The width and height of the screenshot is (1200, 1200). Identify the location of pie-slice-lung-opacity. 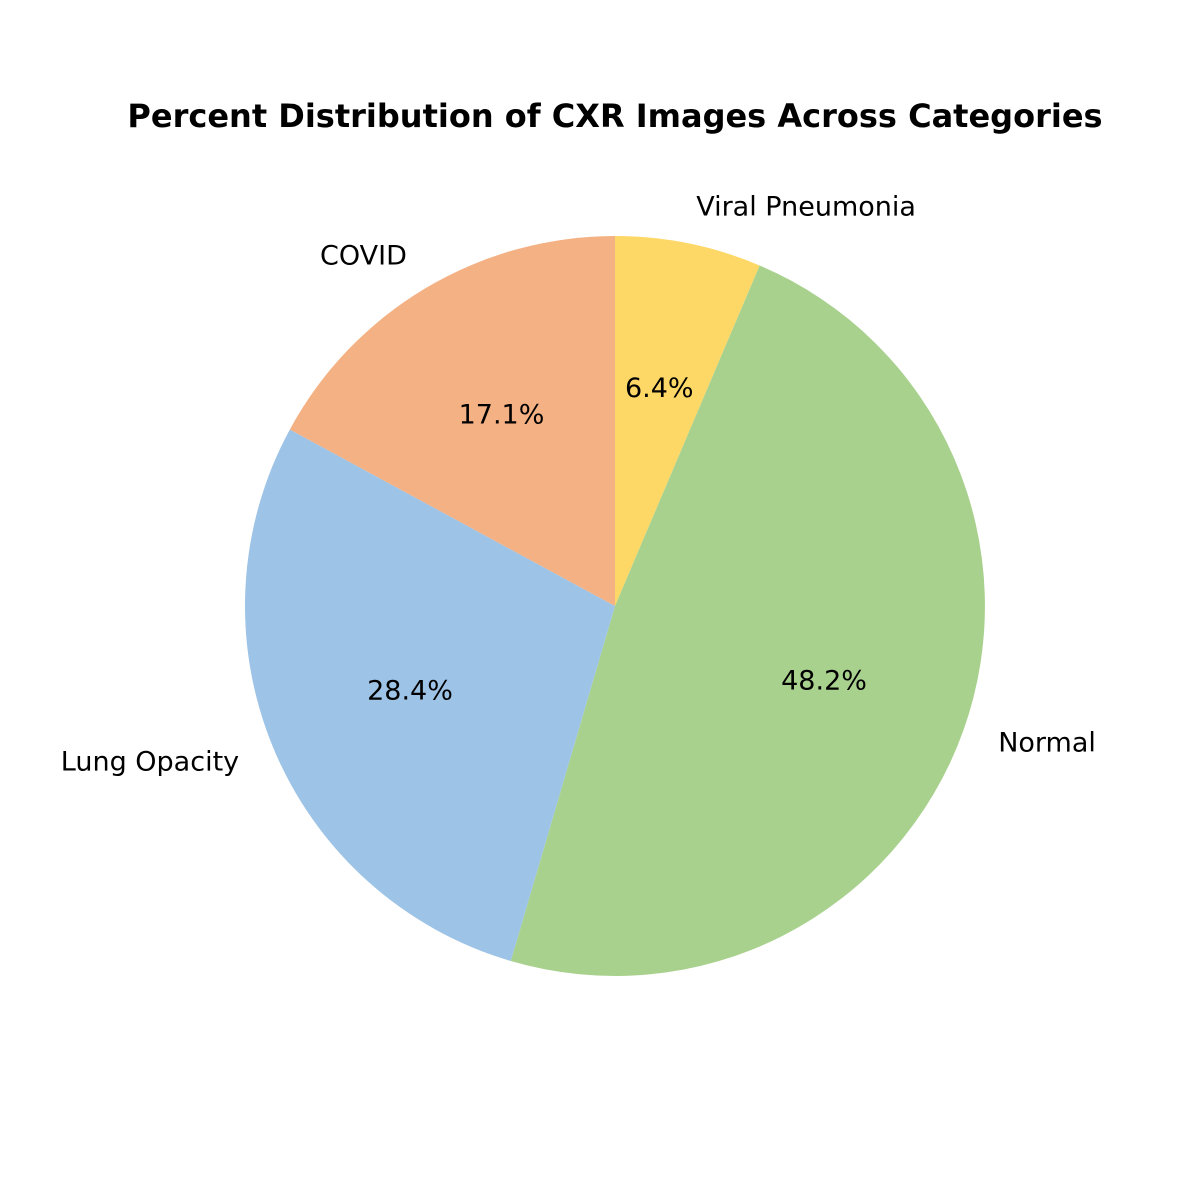
(429, 695).